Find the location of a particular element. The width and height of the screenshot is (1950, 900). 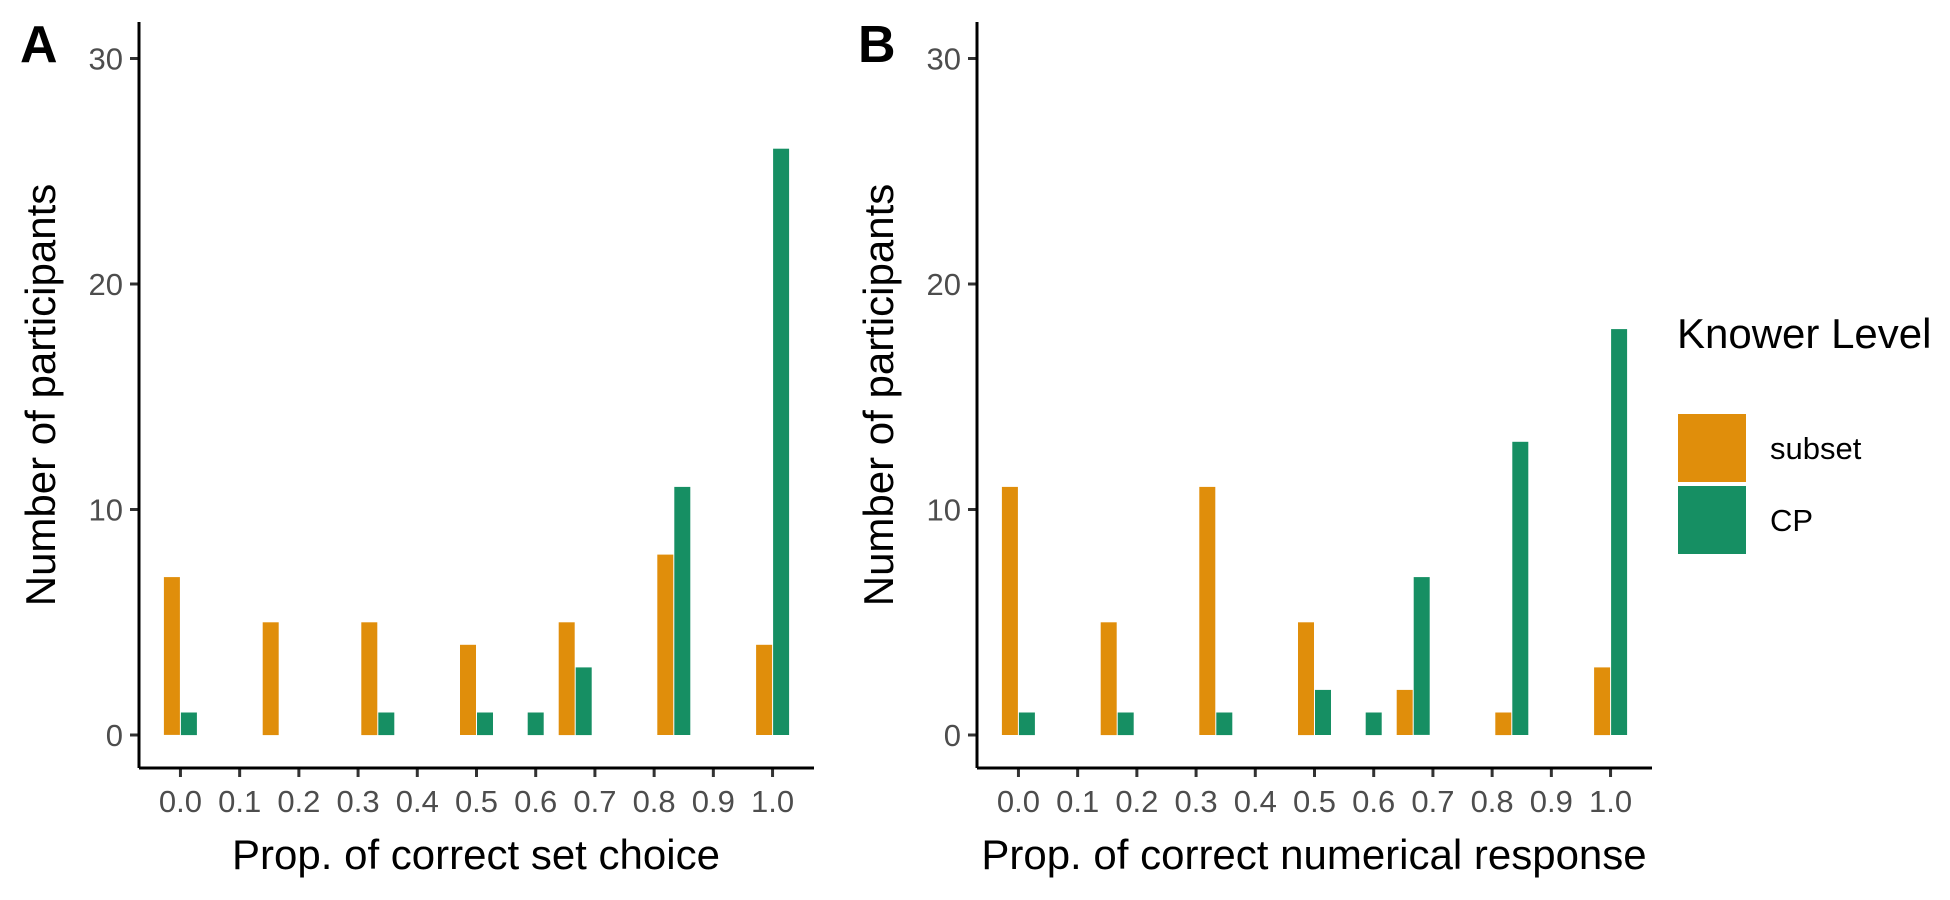

panel-b-tag: B is located at coordinates (877, 45).